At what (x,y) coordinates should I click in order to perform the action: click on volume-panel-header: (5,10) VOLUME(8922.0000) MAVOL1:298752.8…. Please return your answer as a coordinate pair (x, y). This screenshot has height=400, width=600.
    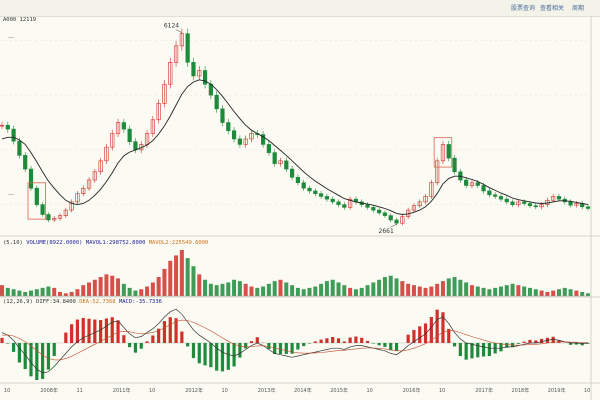
    Looking at the image, I should click on (105, 243).